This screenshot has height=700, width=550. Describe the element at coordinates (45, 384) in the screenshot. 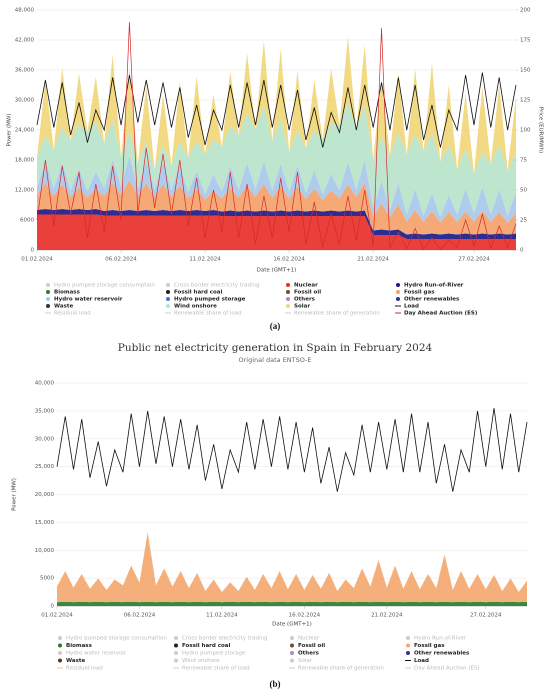

I see `y-tick-label: 40,000` at that location.